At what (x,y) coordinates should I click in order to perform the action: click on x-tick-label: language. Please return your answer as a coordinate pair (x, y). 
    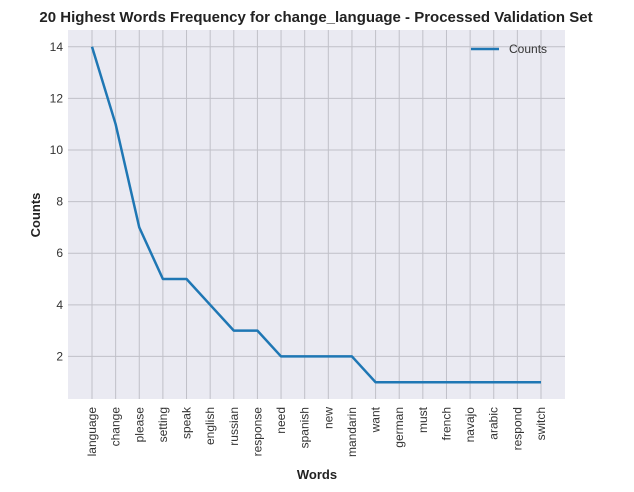
    Looking at the image, I should click on (92, 432).